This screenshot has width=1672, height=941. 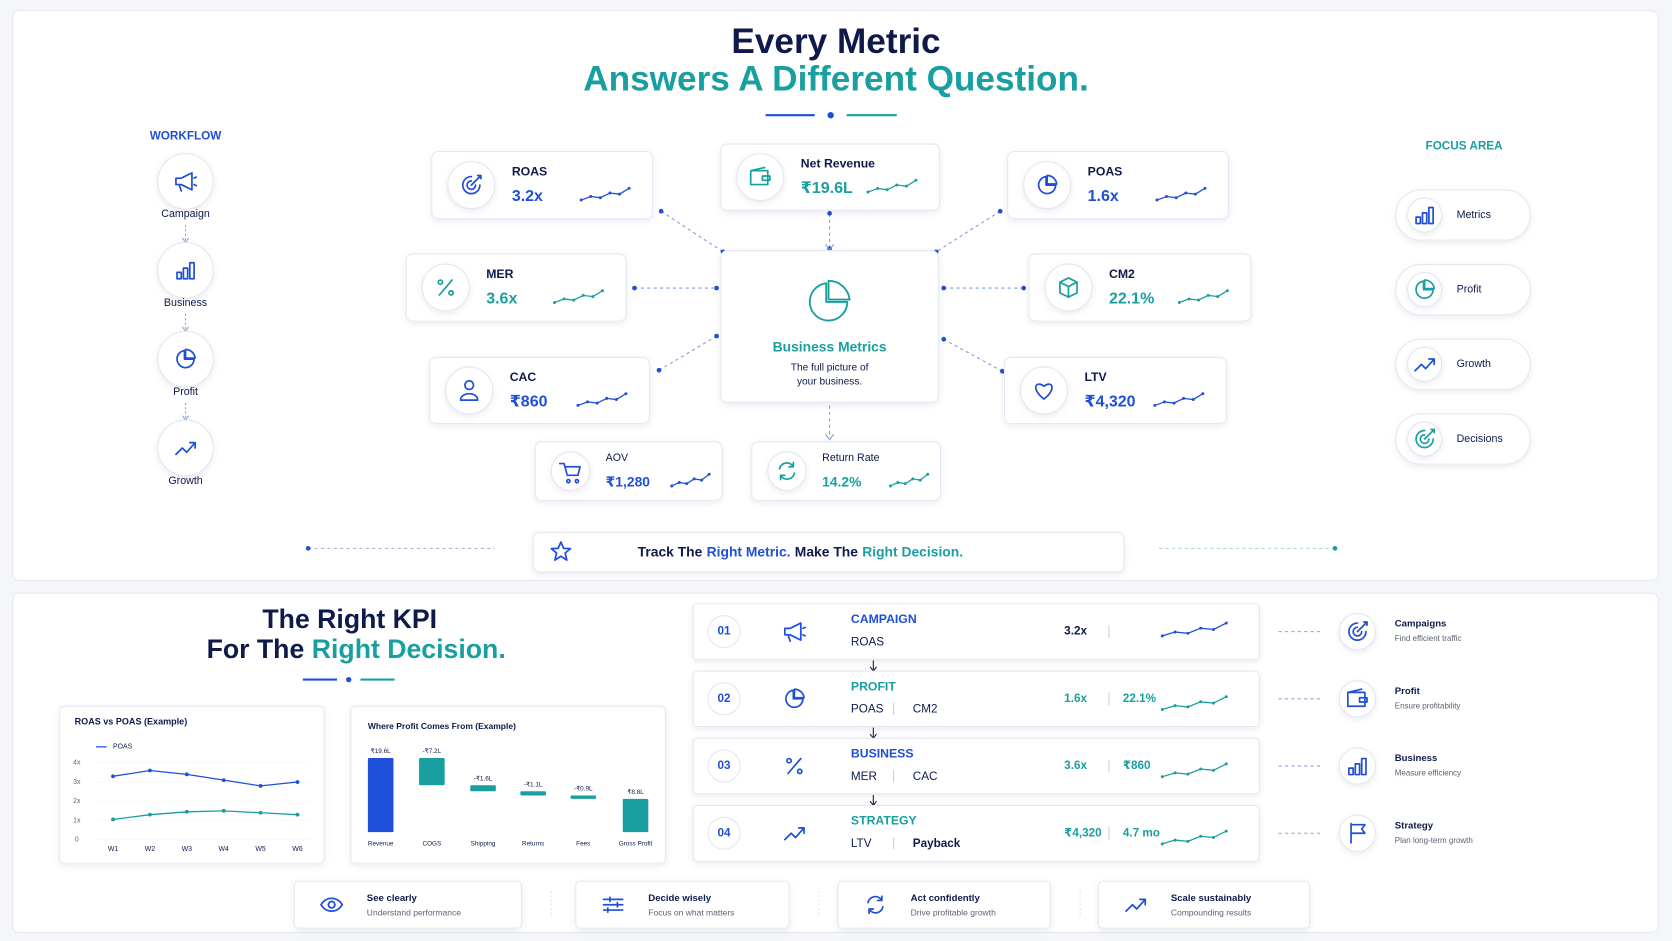 I want to click on metric-name: ROAS, so click(x=529, y=172).